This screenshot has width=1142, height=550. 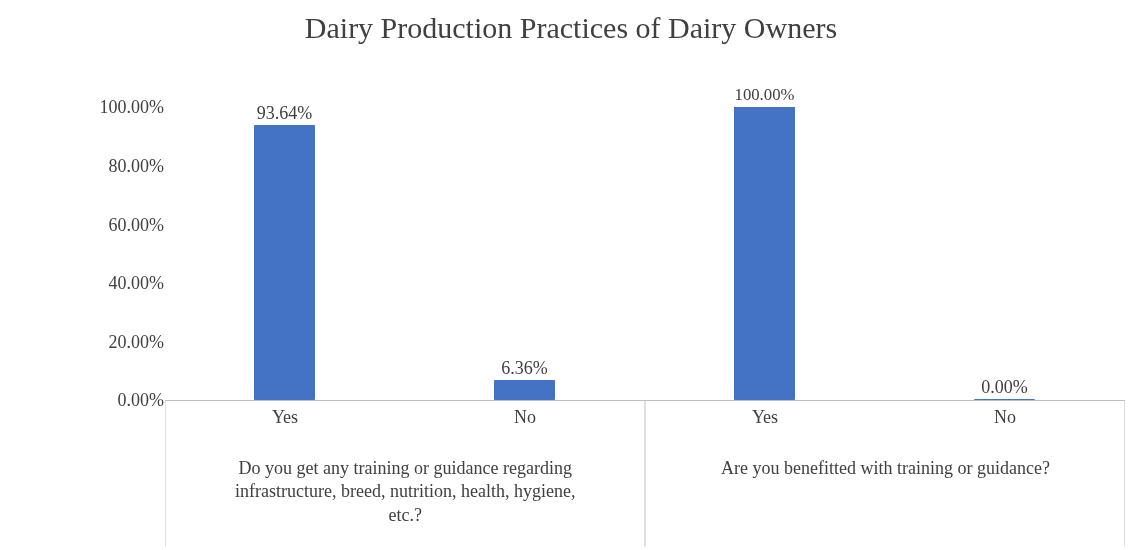 What do you see at coordinates (136, 341) in the screenshot?
I see `y-tick-label: 20.00%` at bounding box center [136, 341].